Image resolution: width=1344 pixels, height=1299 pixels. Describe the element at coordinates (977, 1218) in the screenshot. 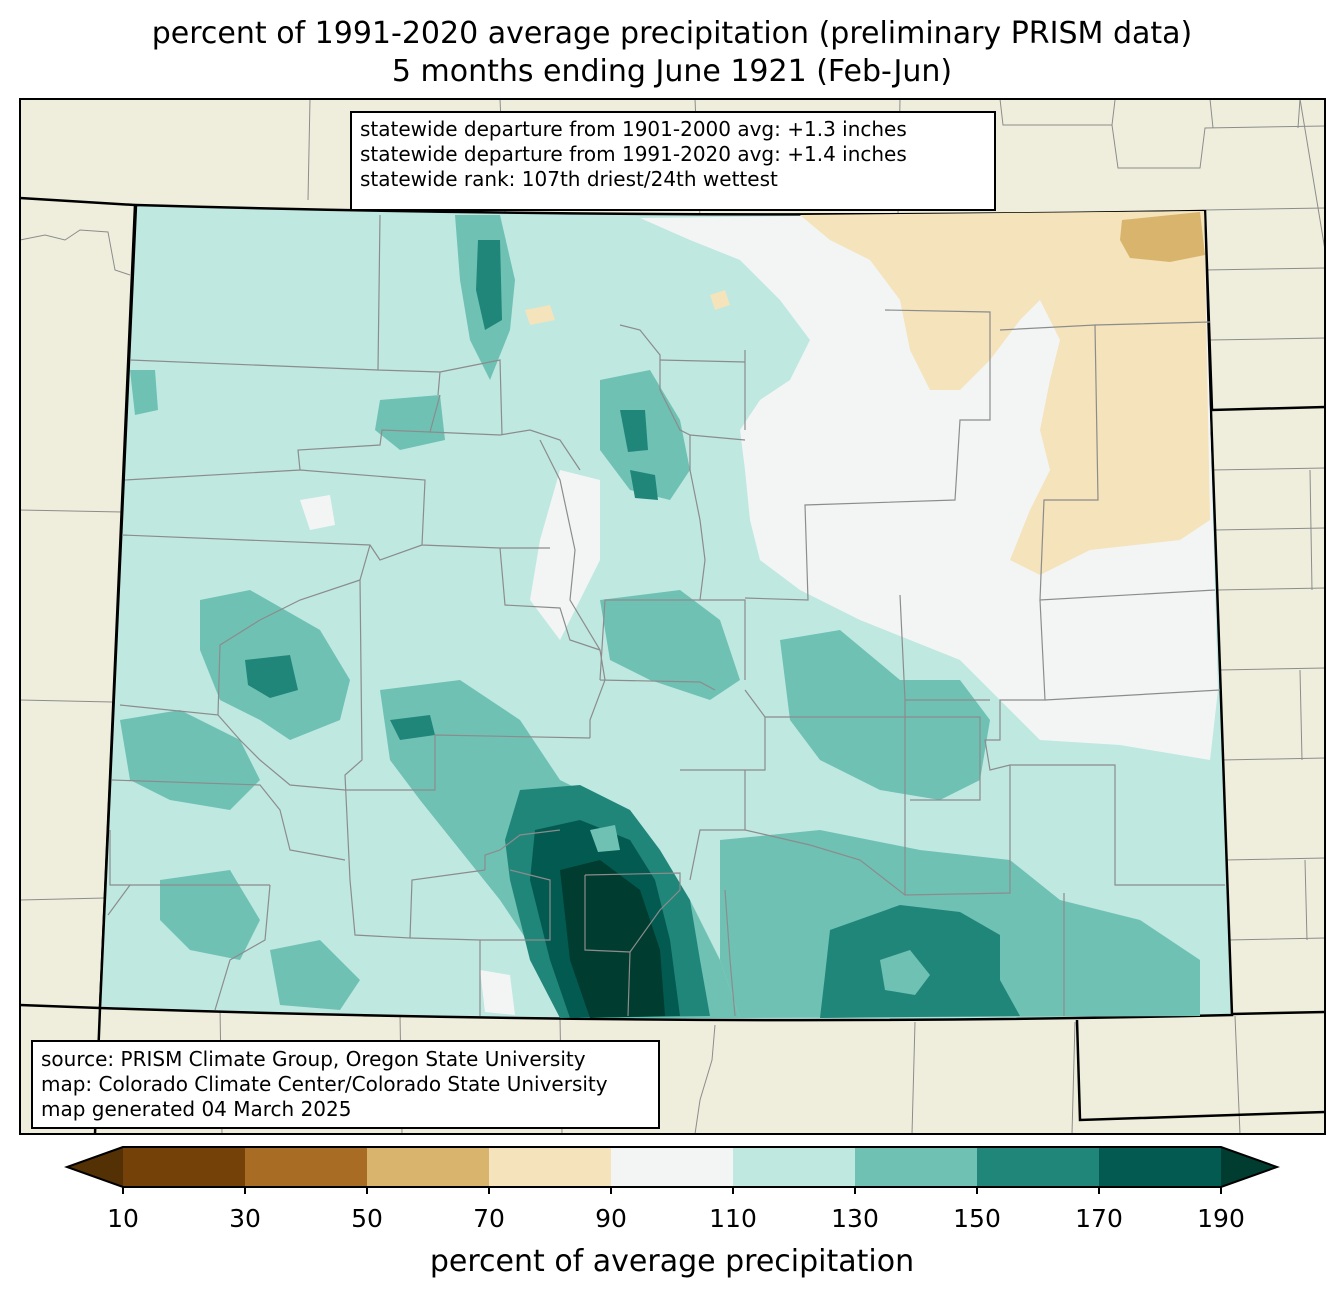

I see `colorbar-tick-label: 150` at that location.